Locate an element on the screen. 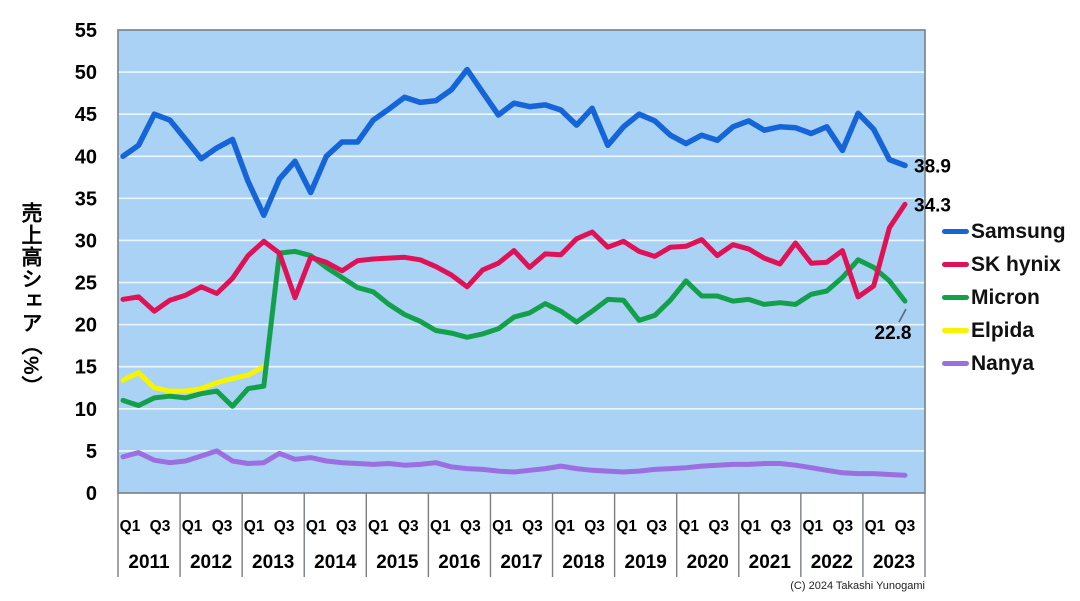  legend-label: SK hynix is located at coordinates (1016, 264).